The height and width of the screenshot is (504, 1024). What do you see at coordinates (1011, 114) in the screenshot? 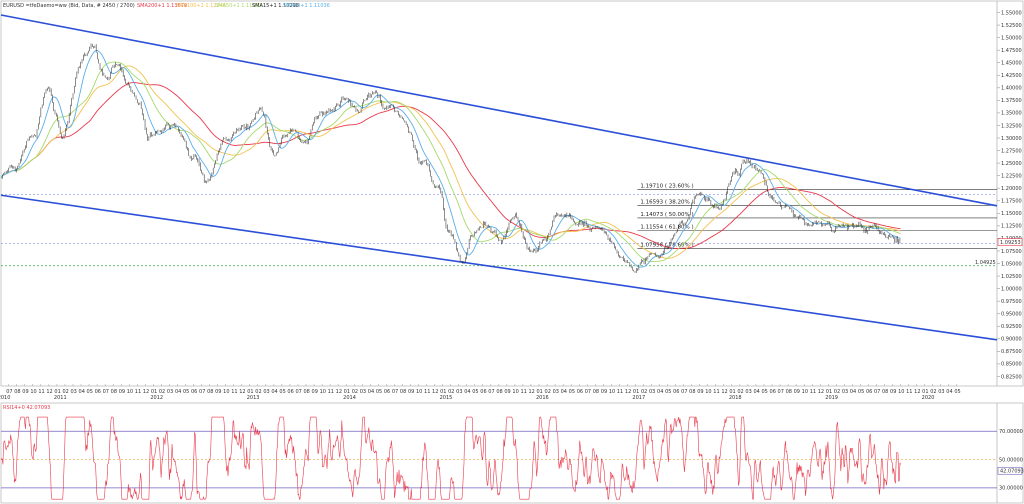
I see `y-tick-label: 1.35000` at bounding box center [1011, 114].